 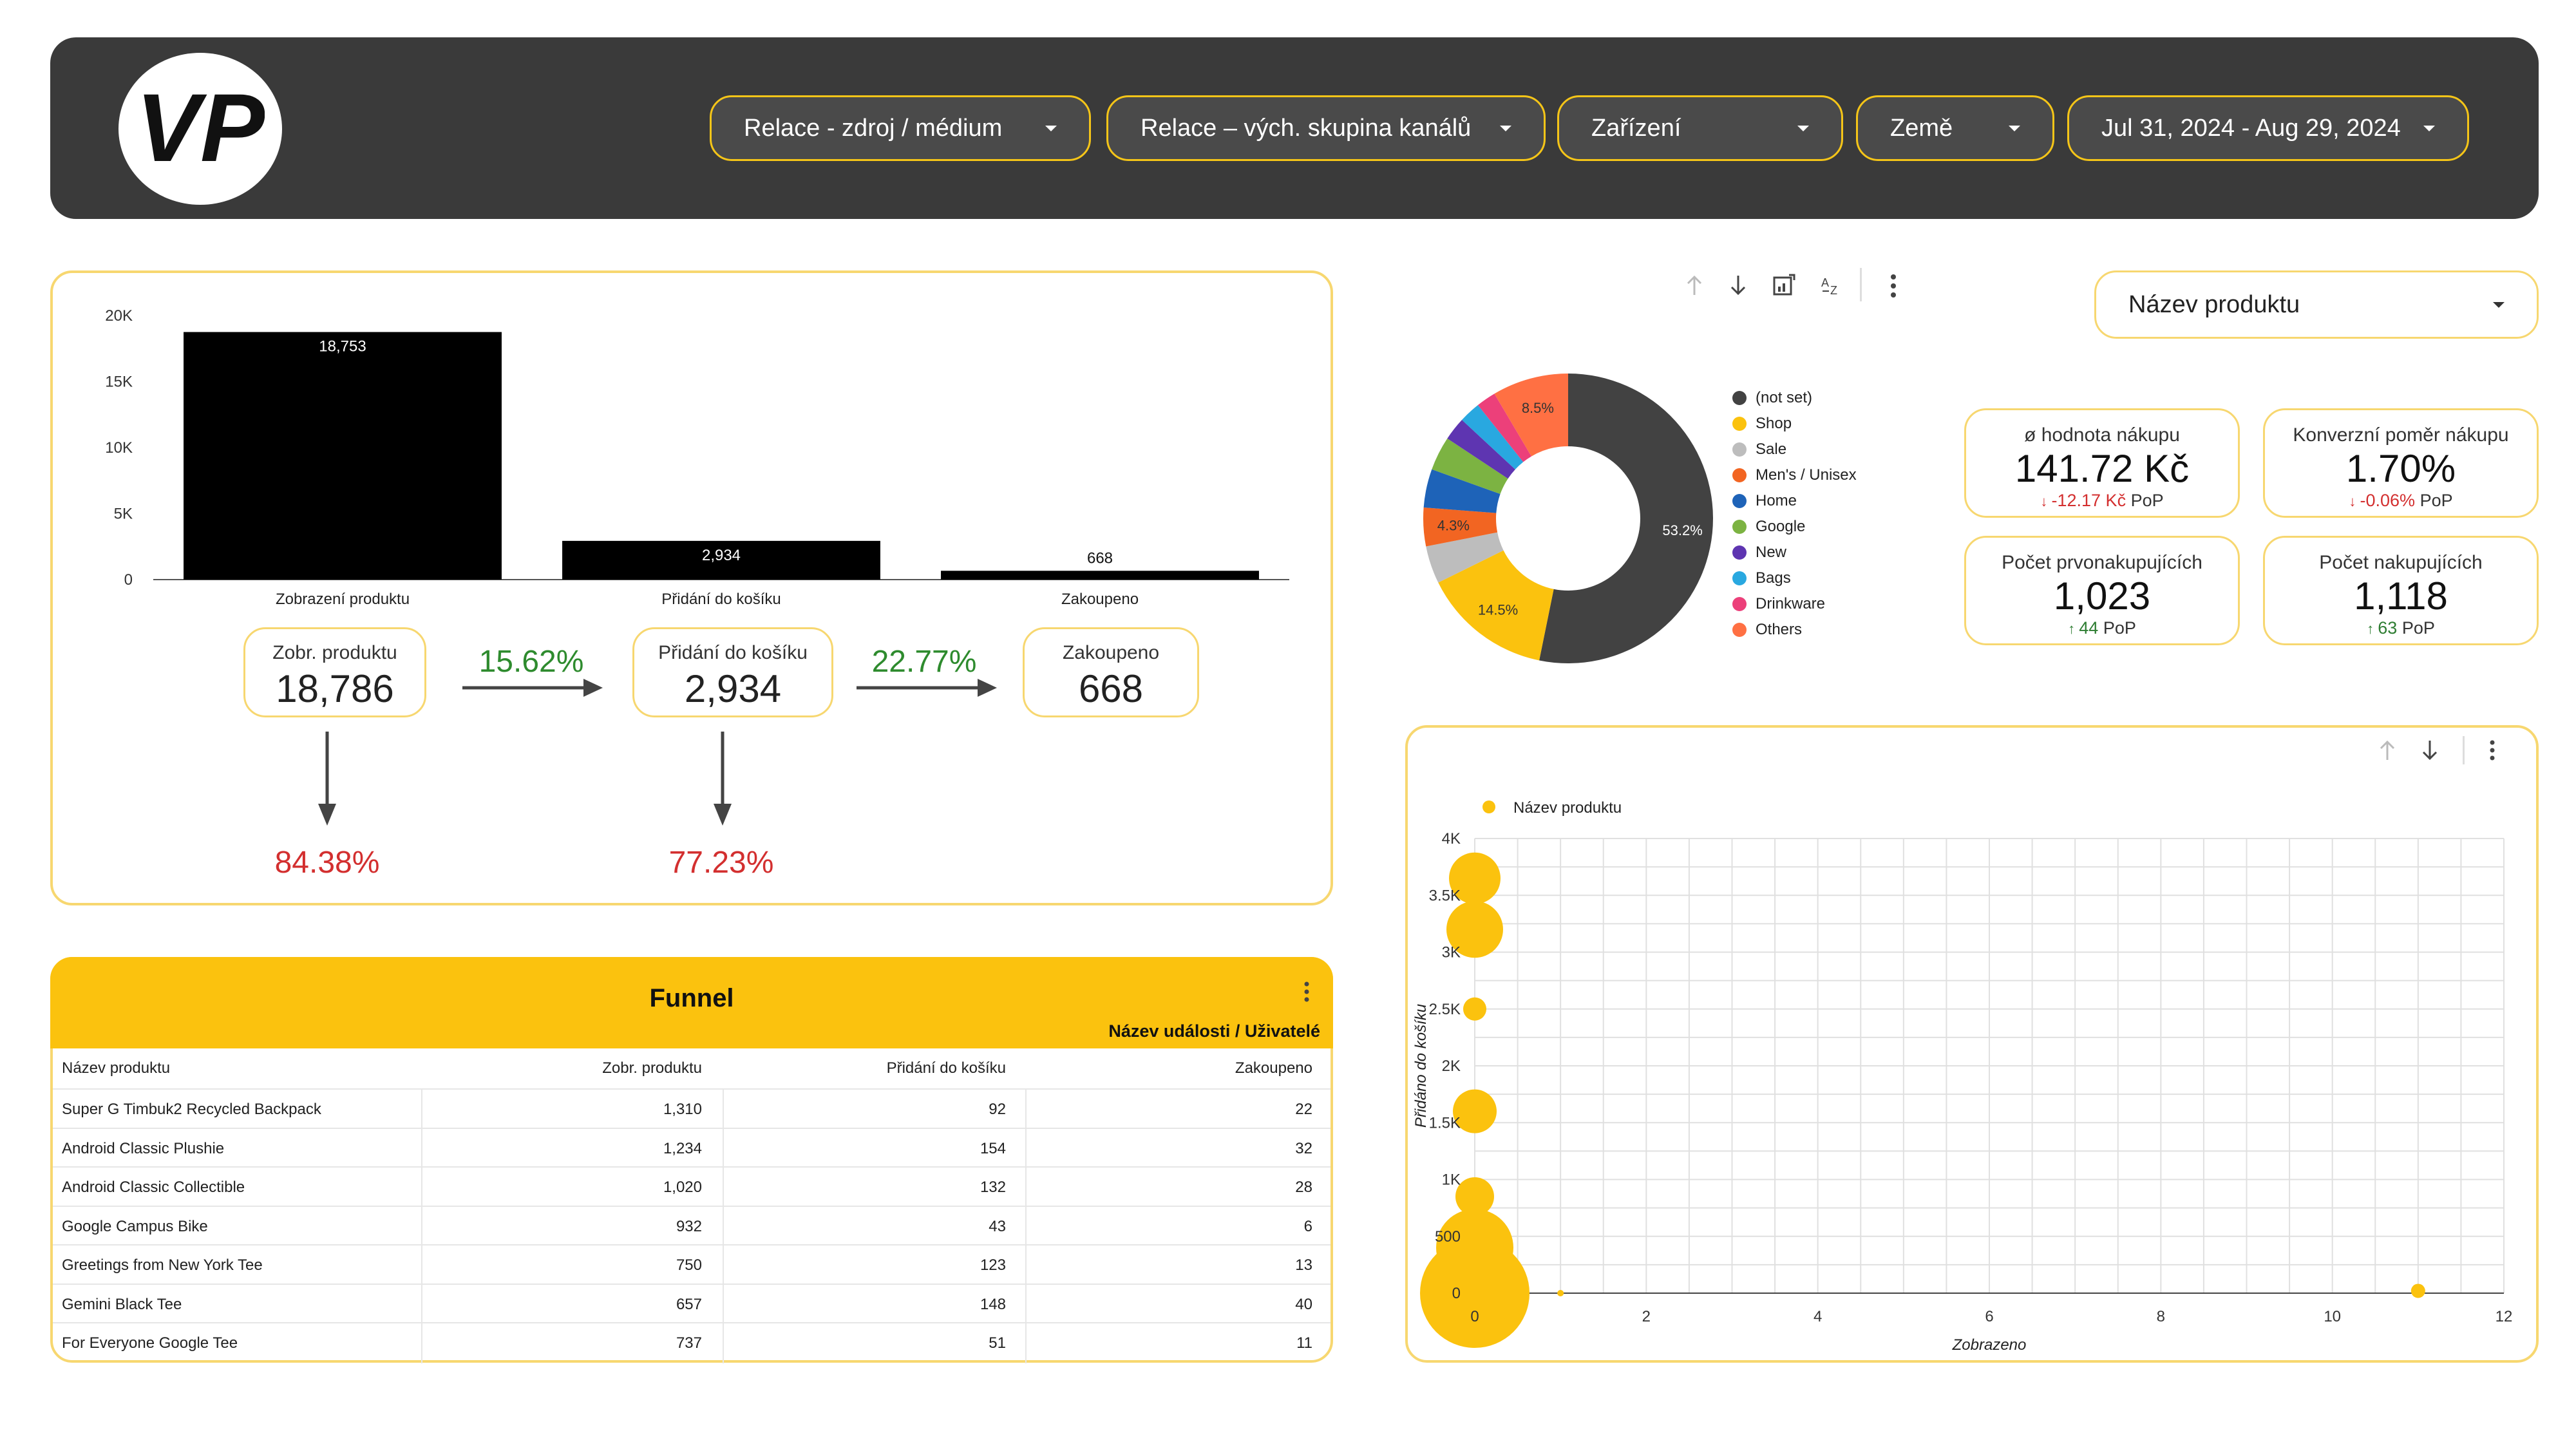 I want to click on kpi-card: ø hodnota nákupu 141.72 Kč ↓ -12.17 Kč PoP, so click(x=2102, y=463).